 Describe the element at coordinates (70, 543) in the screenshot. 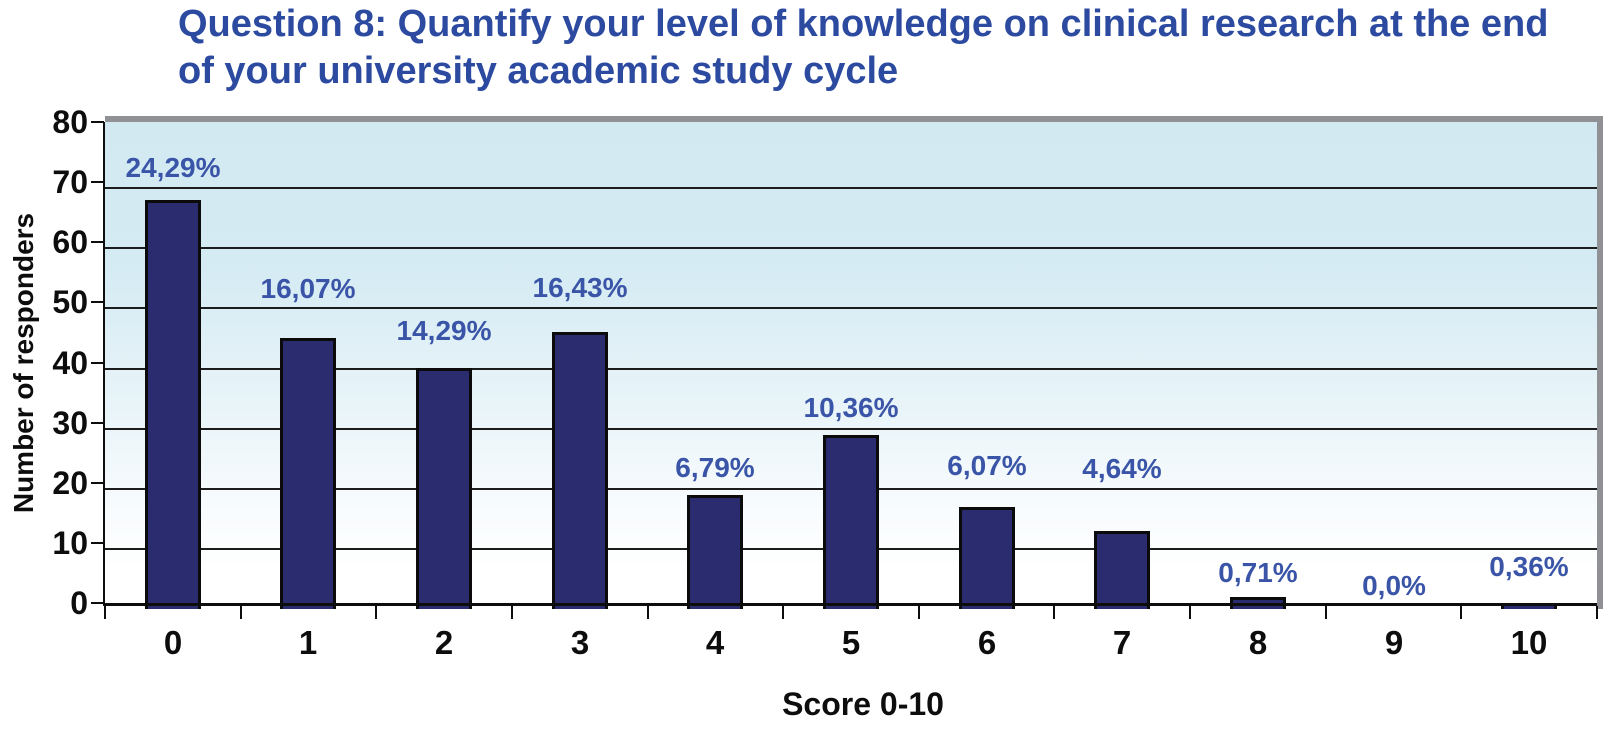

I see `y-tick-label-10: 10` at that location.